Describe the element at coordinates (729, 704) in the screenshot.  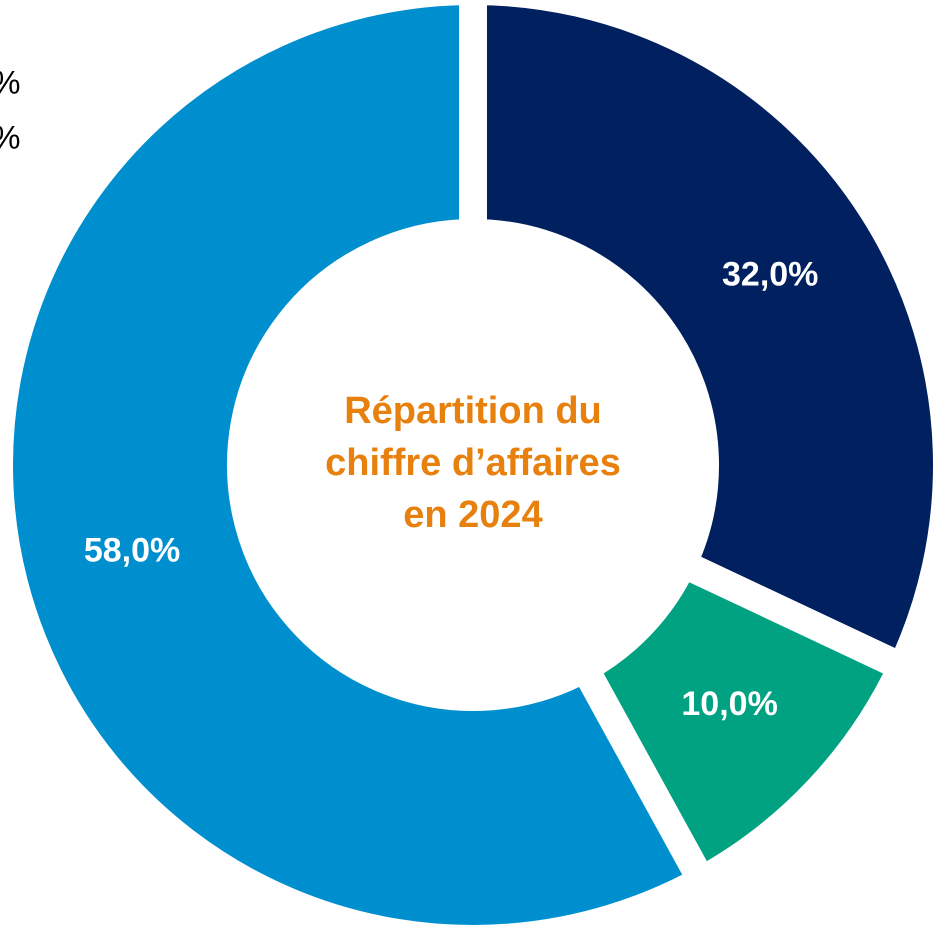
I see `data-label: 10,0%` at that location.